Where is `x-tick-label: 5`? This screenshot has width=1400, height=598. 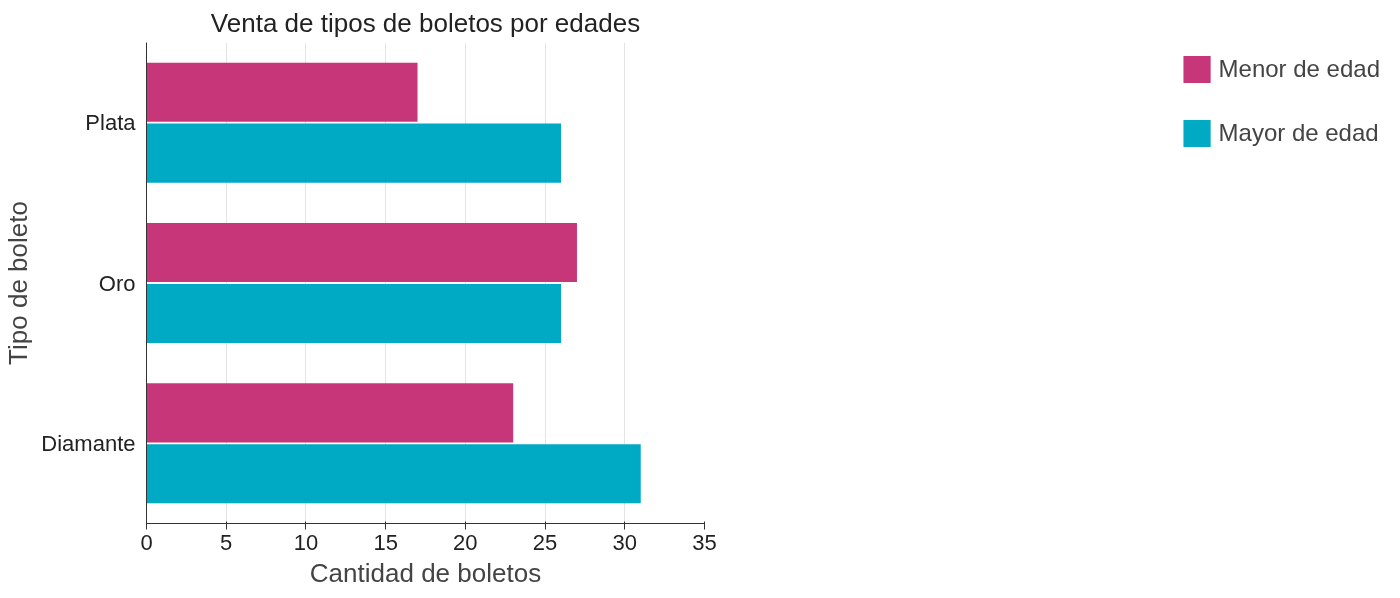
x-tick-label: 5 is located at coordinates (226, 542).